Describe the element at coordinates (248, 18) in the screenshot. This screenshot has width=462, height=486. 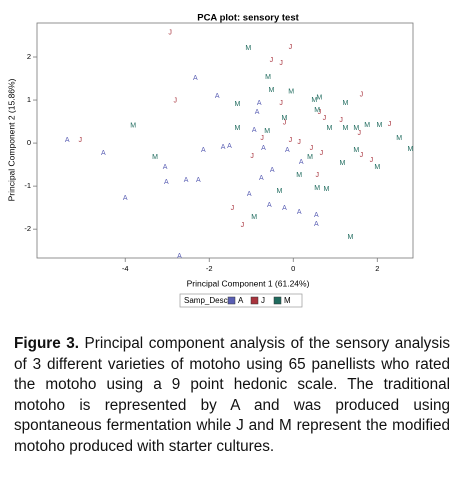
I see `chart-title: PCA plot: sensory test` at that location.